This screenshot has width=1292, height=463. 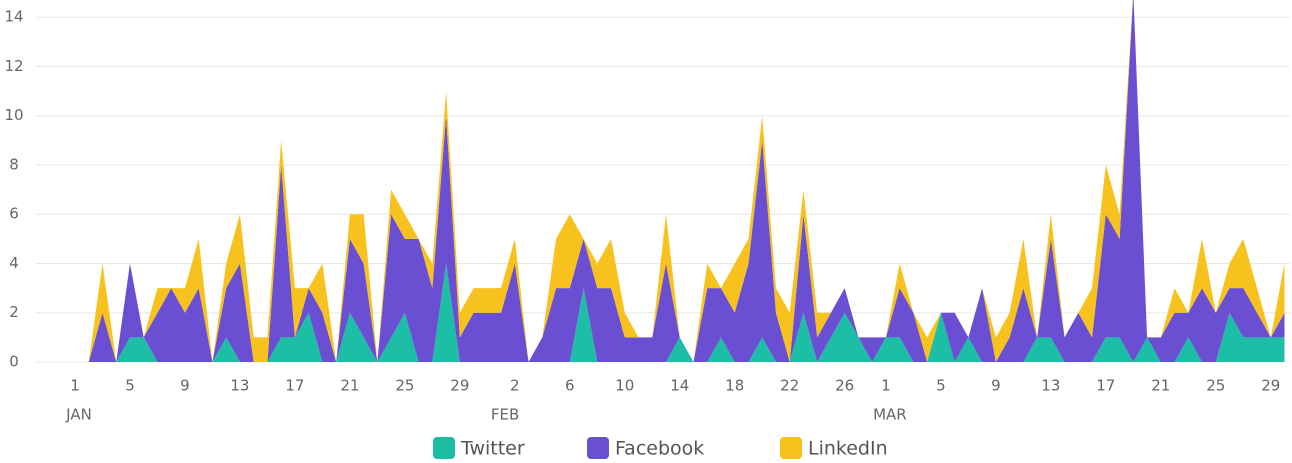 What do you see at coordinates (844, 386) in the screenshot?
I see `x-tick-label: 26` at bounding box center [844, 386].